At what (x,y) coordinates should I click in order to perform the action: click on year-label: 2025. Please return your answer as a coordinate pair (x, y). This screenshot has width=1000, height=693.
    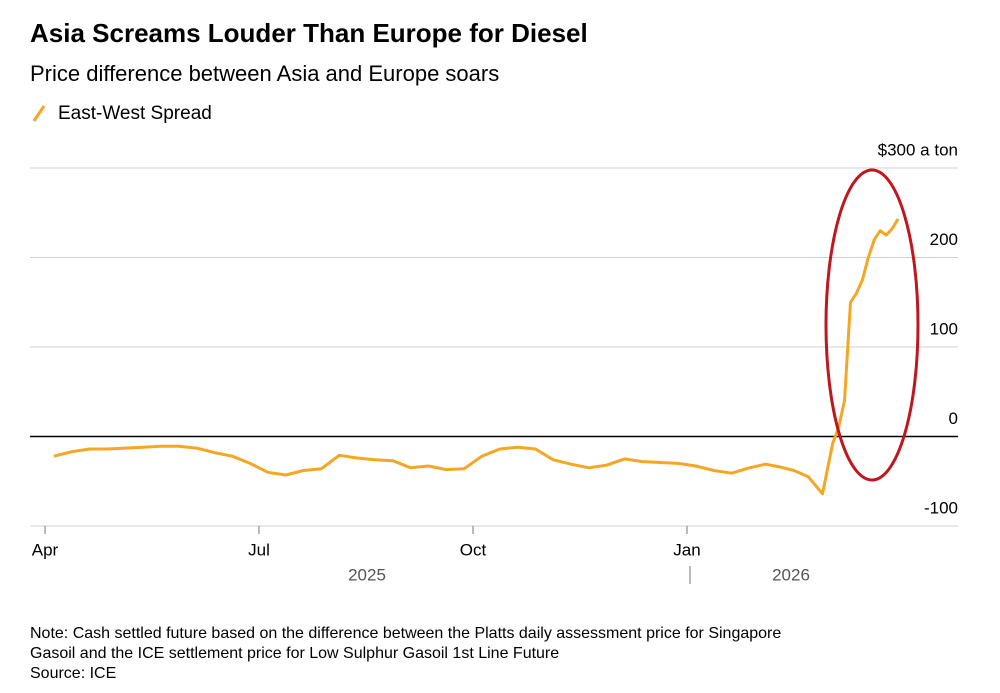
    Looking at the image, I should click on (367, 574).